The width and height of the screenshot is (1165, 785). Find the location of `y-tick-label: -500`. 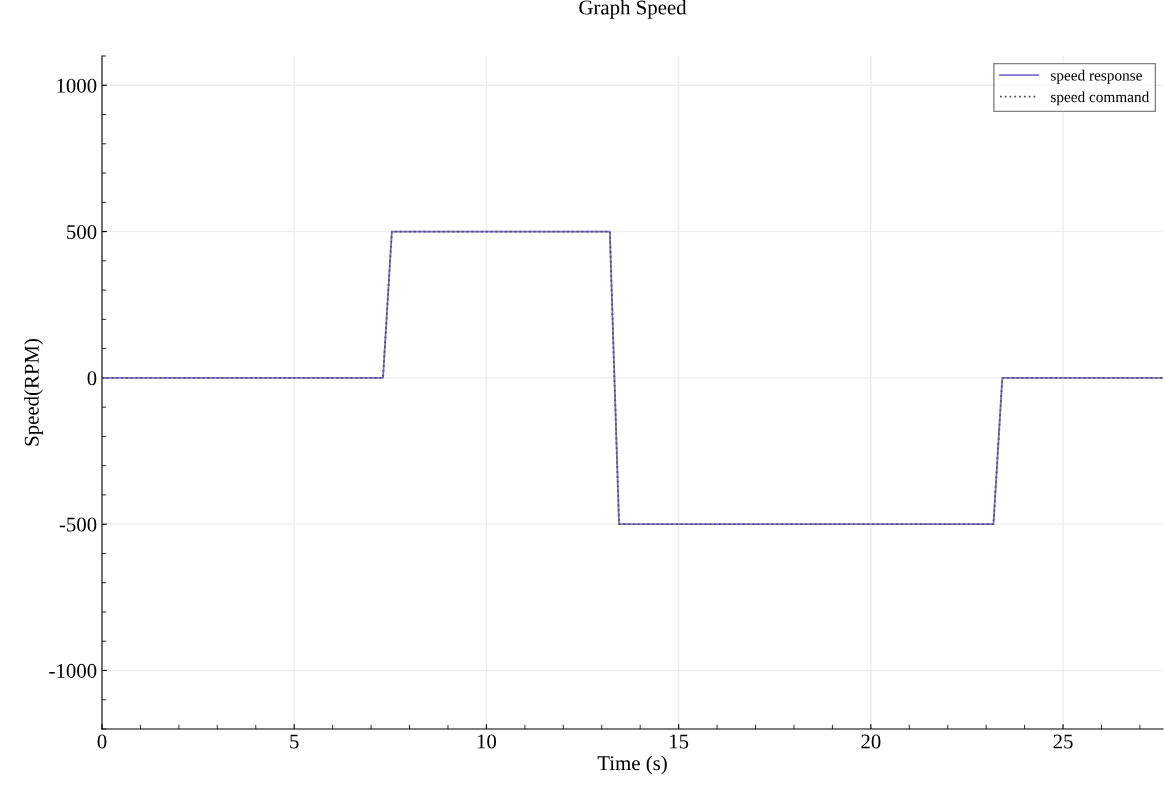

y-tick-label: -500 is located at coordinates (78, 524).